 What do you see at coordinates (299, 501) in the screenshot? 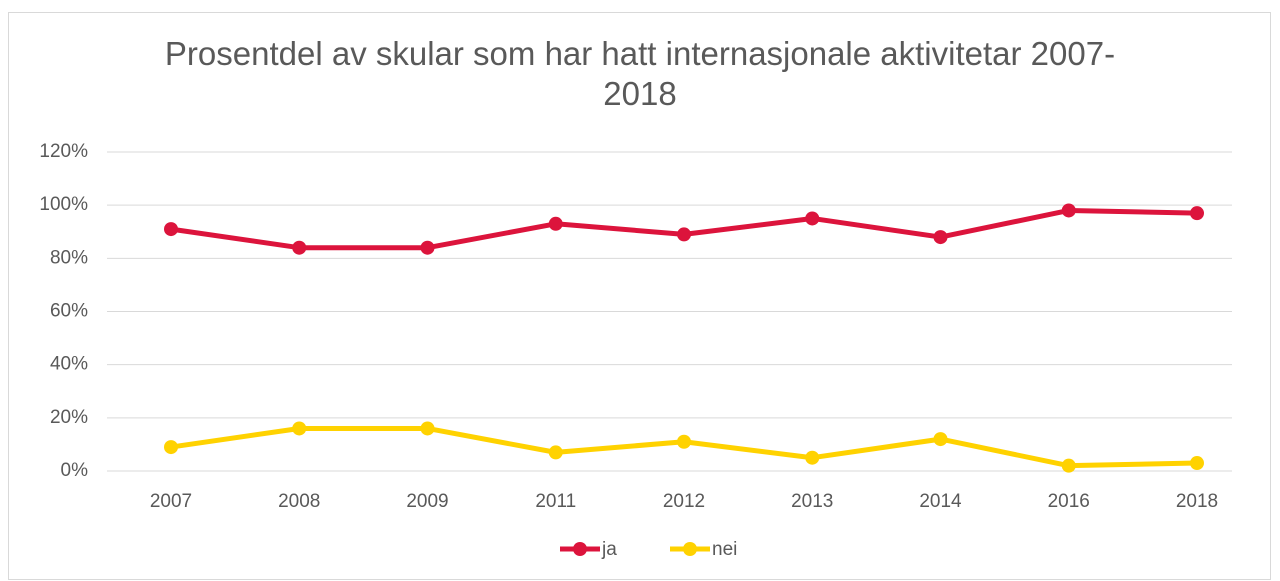
I see `x-tick-label: 2008` at bounding box center [299, 501].